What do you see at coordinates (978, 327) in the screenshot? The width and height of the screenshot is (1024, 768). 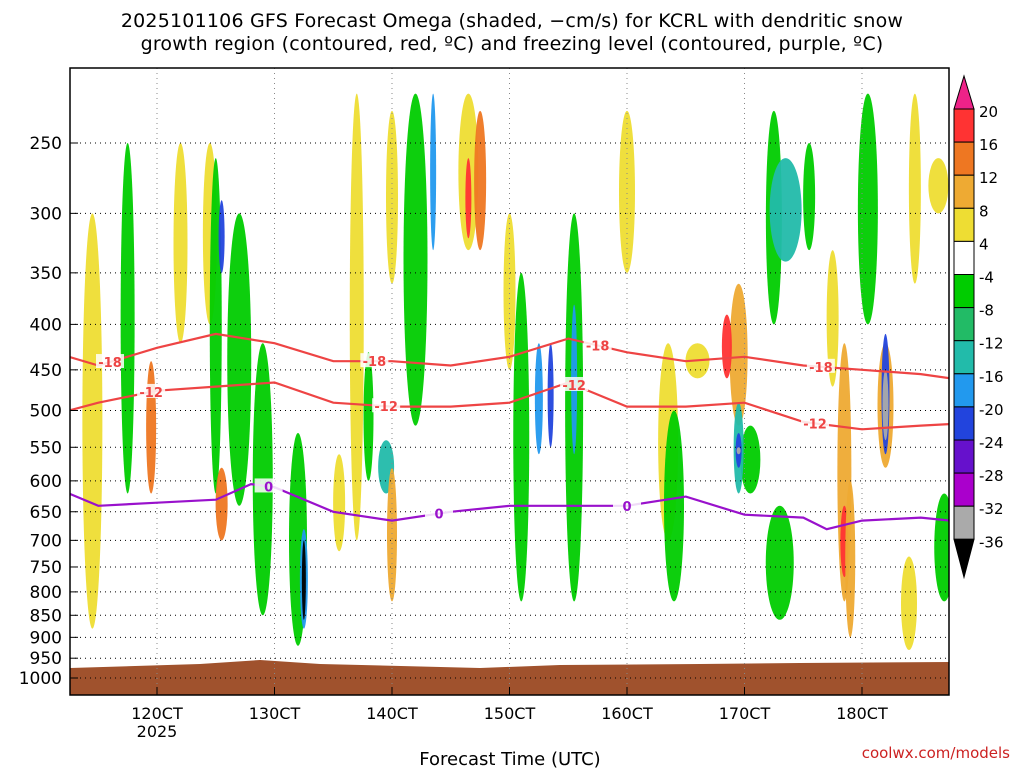 I see `colorbar: 20 16 12 8 4 -4 -8 -12 -16 -20 -24 -28 -32 -36` at bounding box center [978, 327].